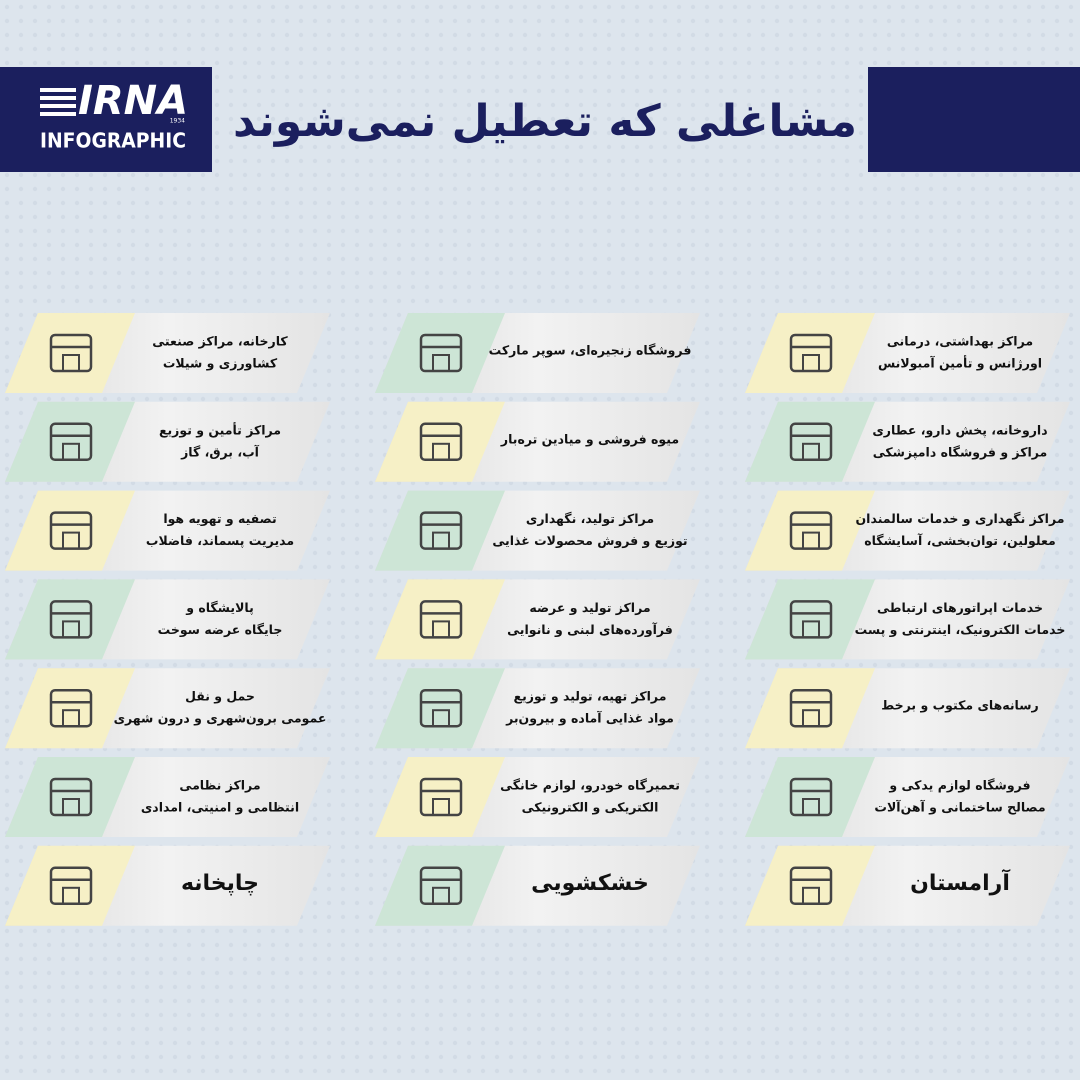 The image size is (1080, 1080). Describe the element at coordinates (167, 441) in the screenshot. I see `item: مراکز تأمین و توزیع آب، برق، گاز` at that location.